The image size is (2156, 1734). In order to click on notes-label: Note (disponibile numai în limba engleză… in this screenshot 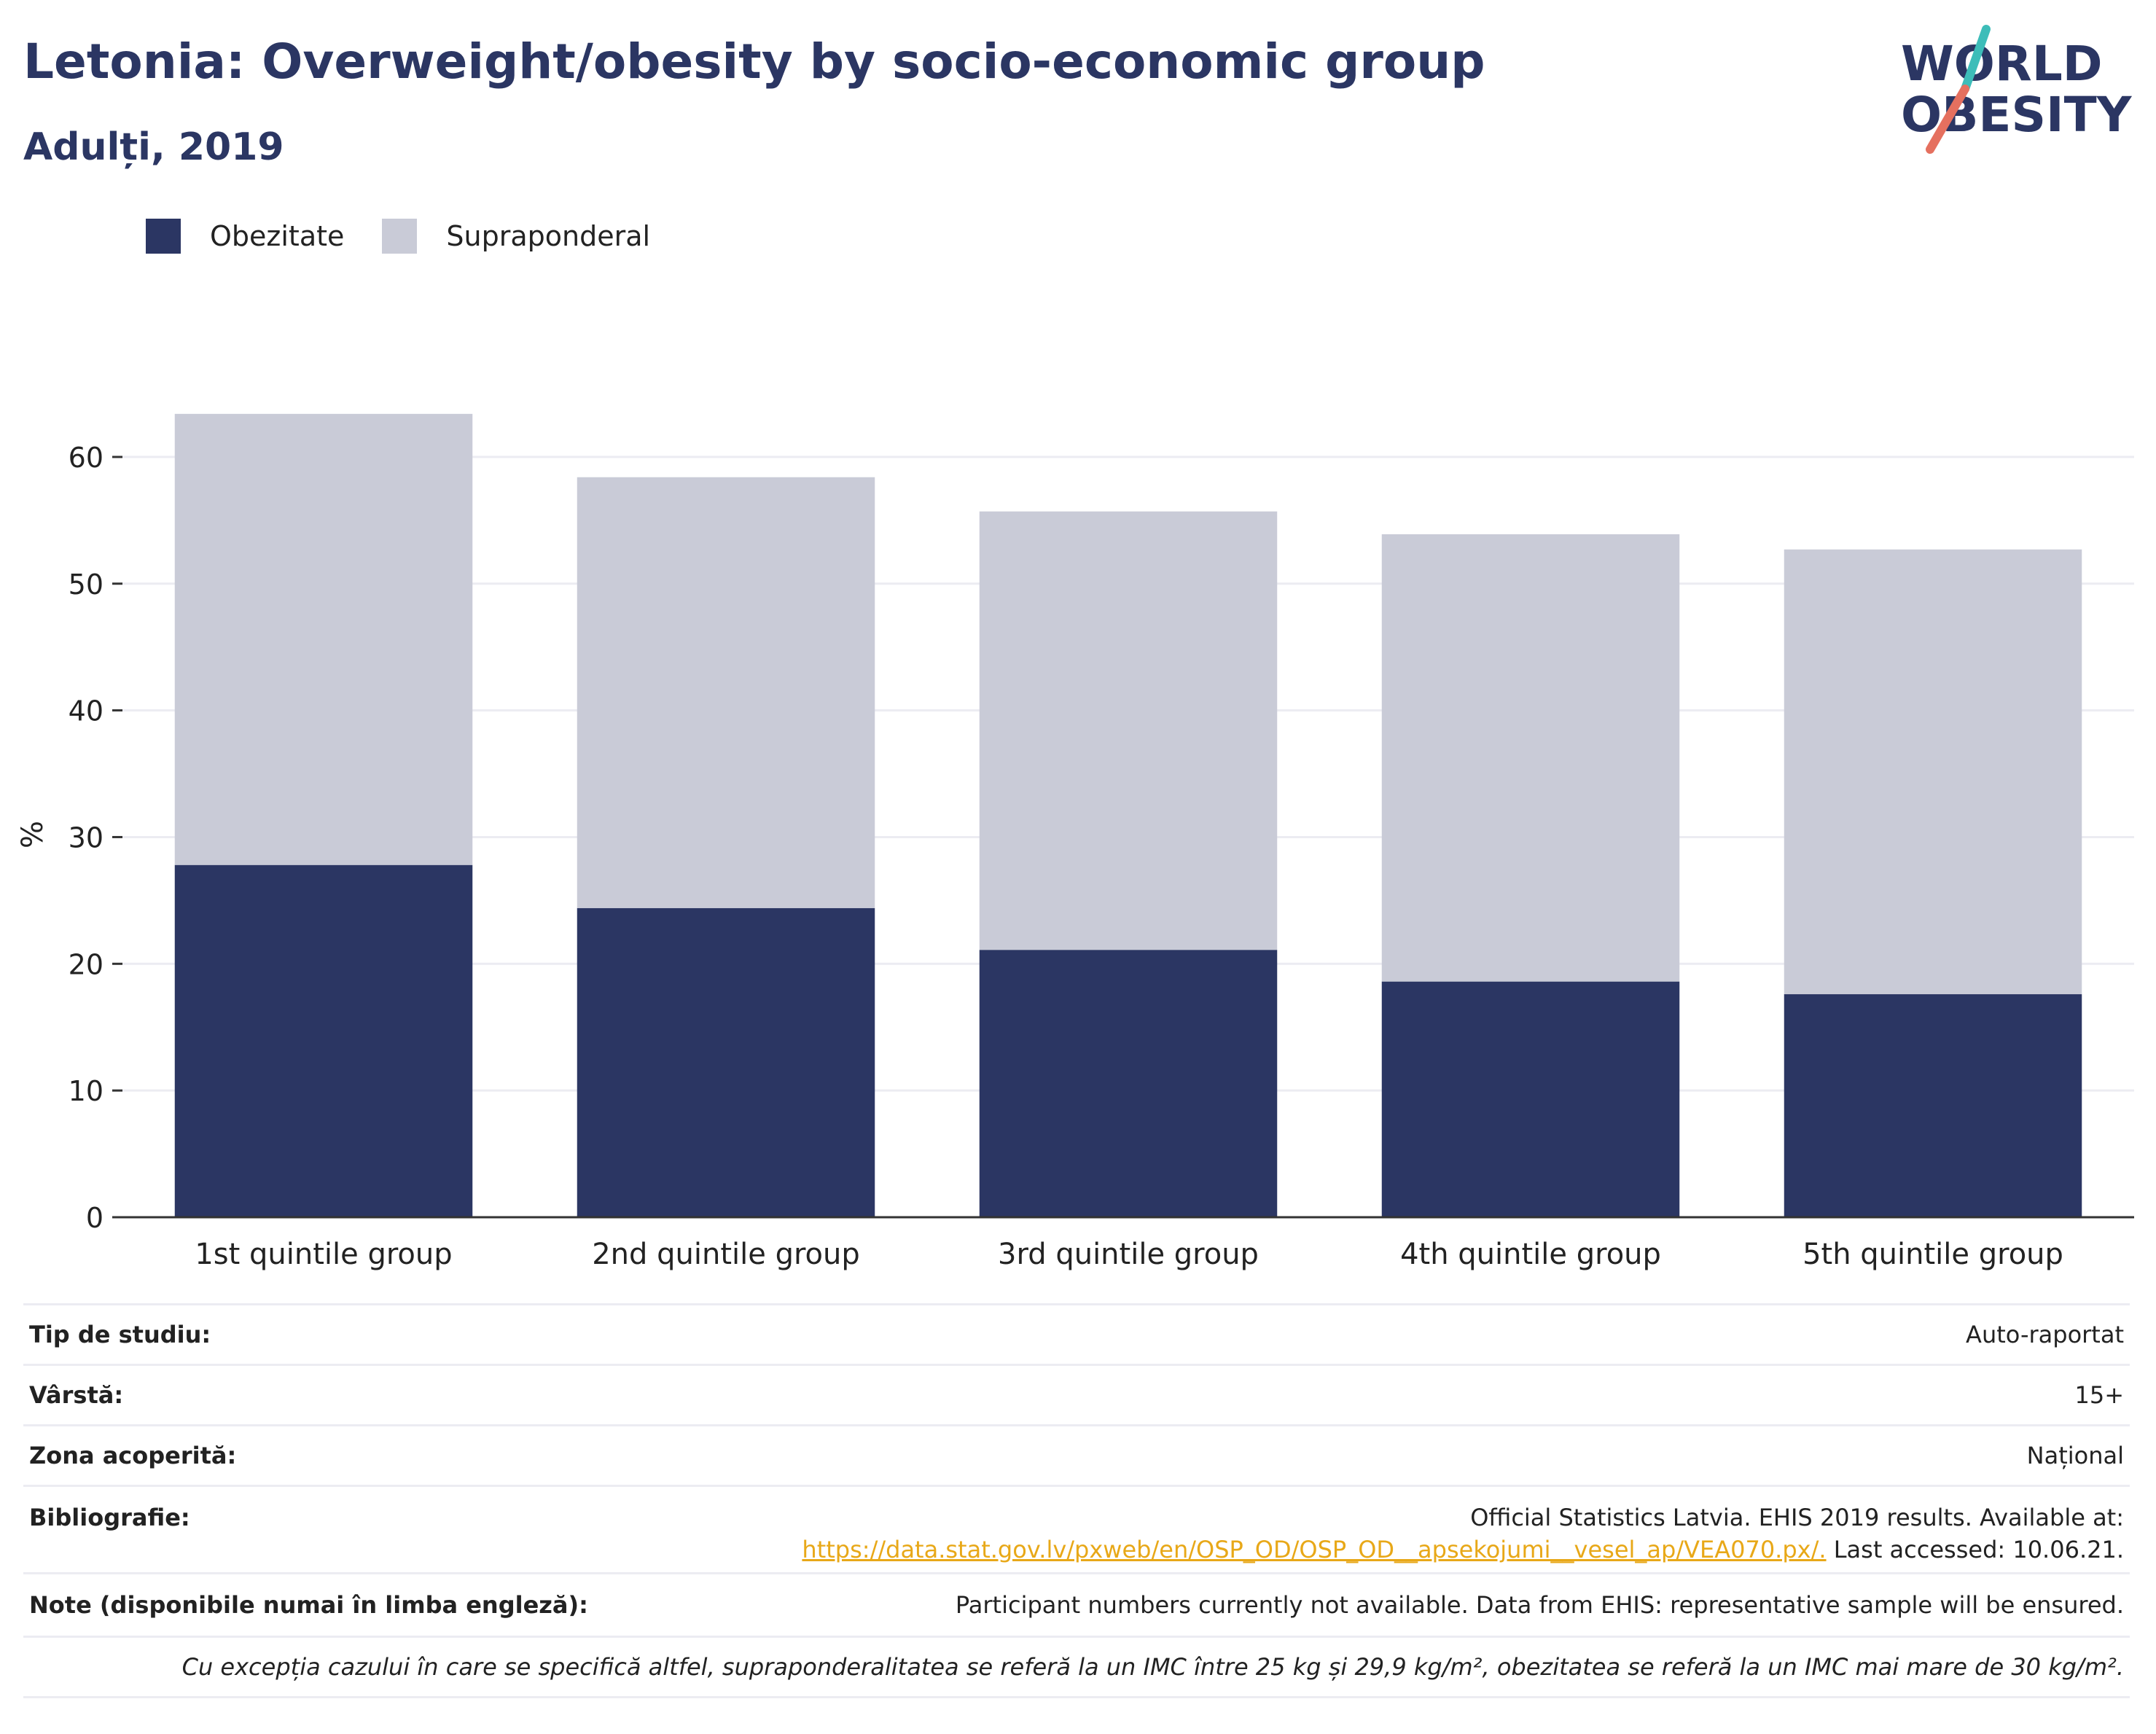, I will do `click(309, 1605)`.